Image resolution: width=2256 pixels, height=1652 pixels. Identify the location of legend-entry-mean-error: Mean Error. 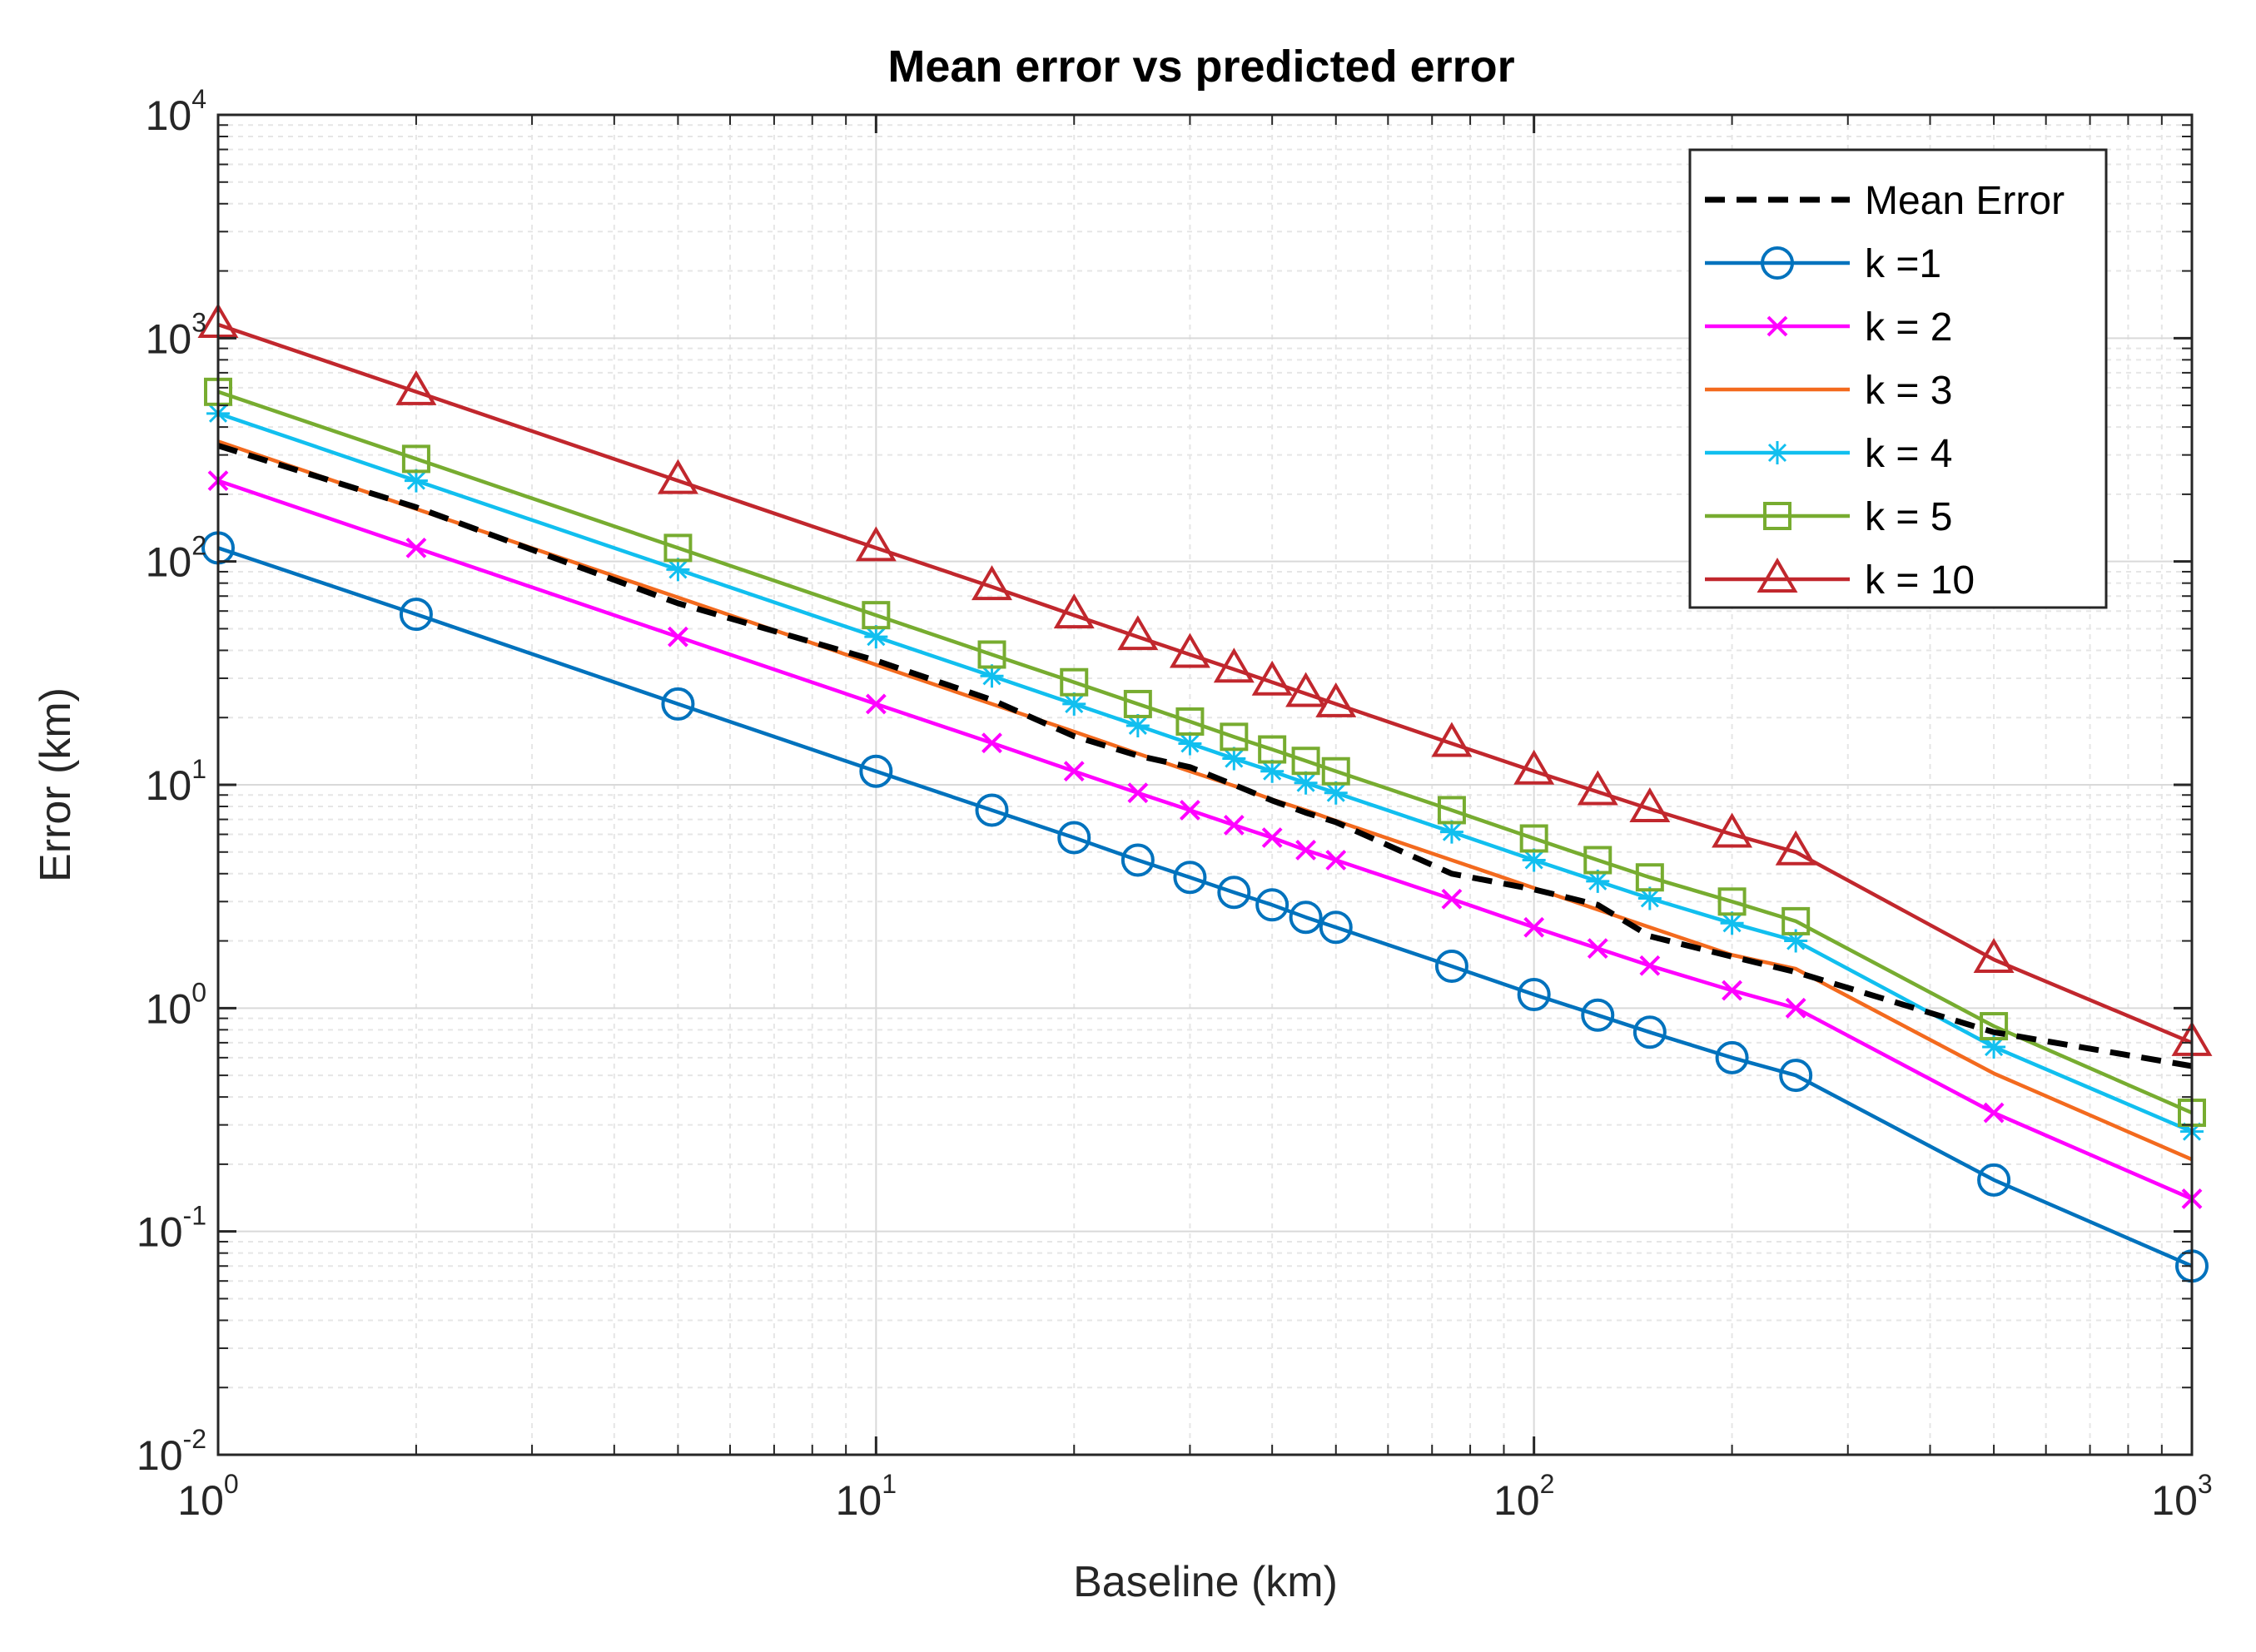
(1885, 201).